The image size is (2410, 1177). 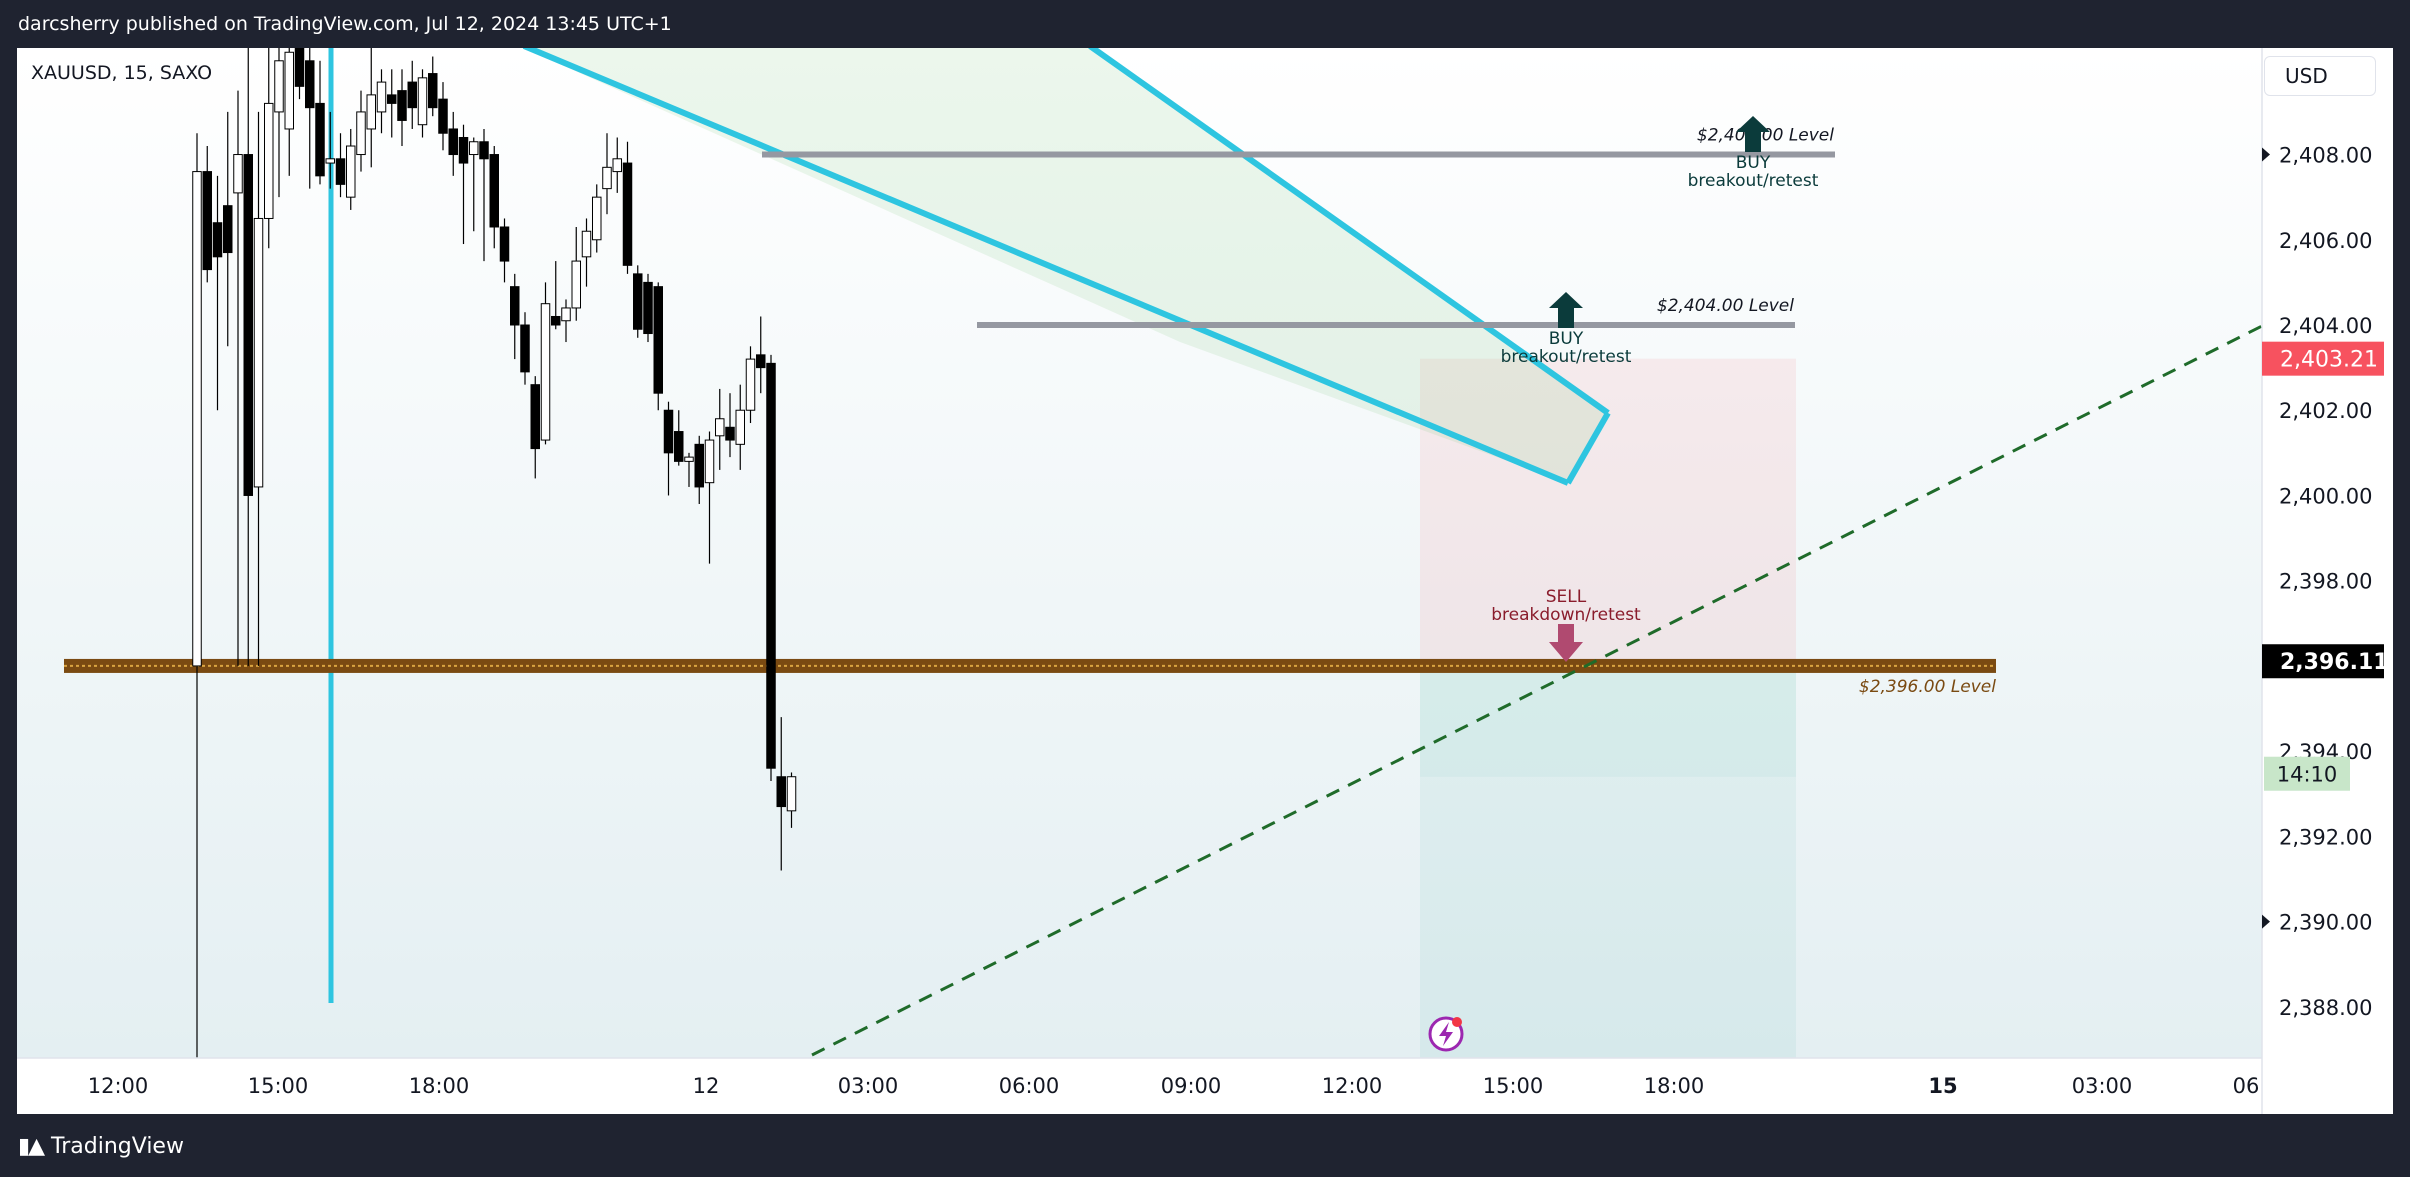 I want to click on channel-end-edge, so click(x=1588, y=448).